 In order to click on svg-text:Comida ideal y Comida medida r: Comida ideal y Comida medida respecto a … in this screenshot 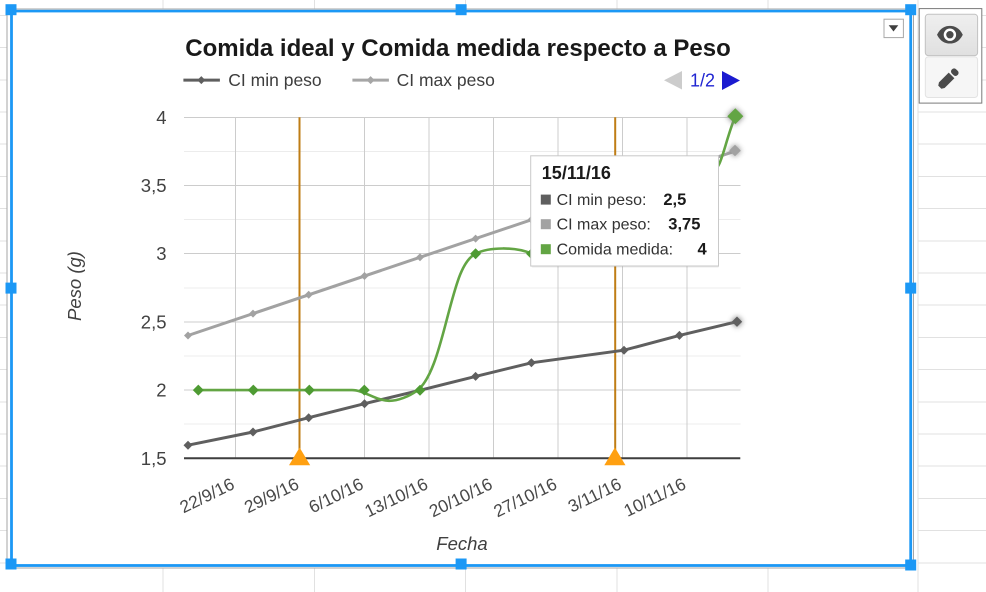, I will do `click(458, 48)`.